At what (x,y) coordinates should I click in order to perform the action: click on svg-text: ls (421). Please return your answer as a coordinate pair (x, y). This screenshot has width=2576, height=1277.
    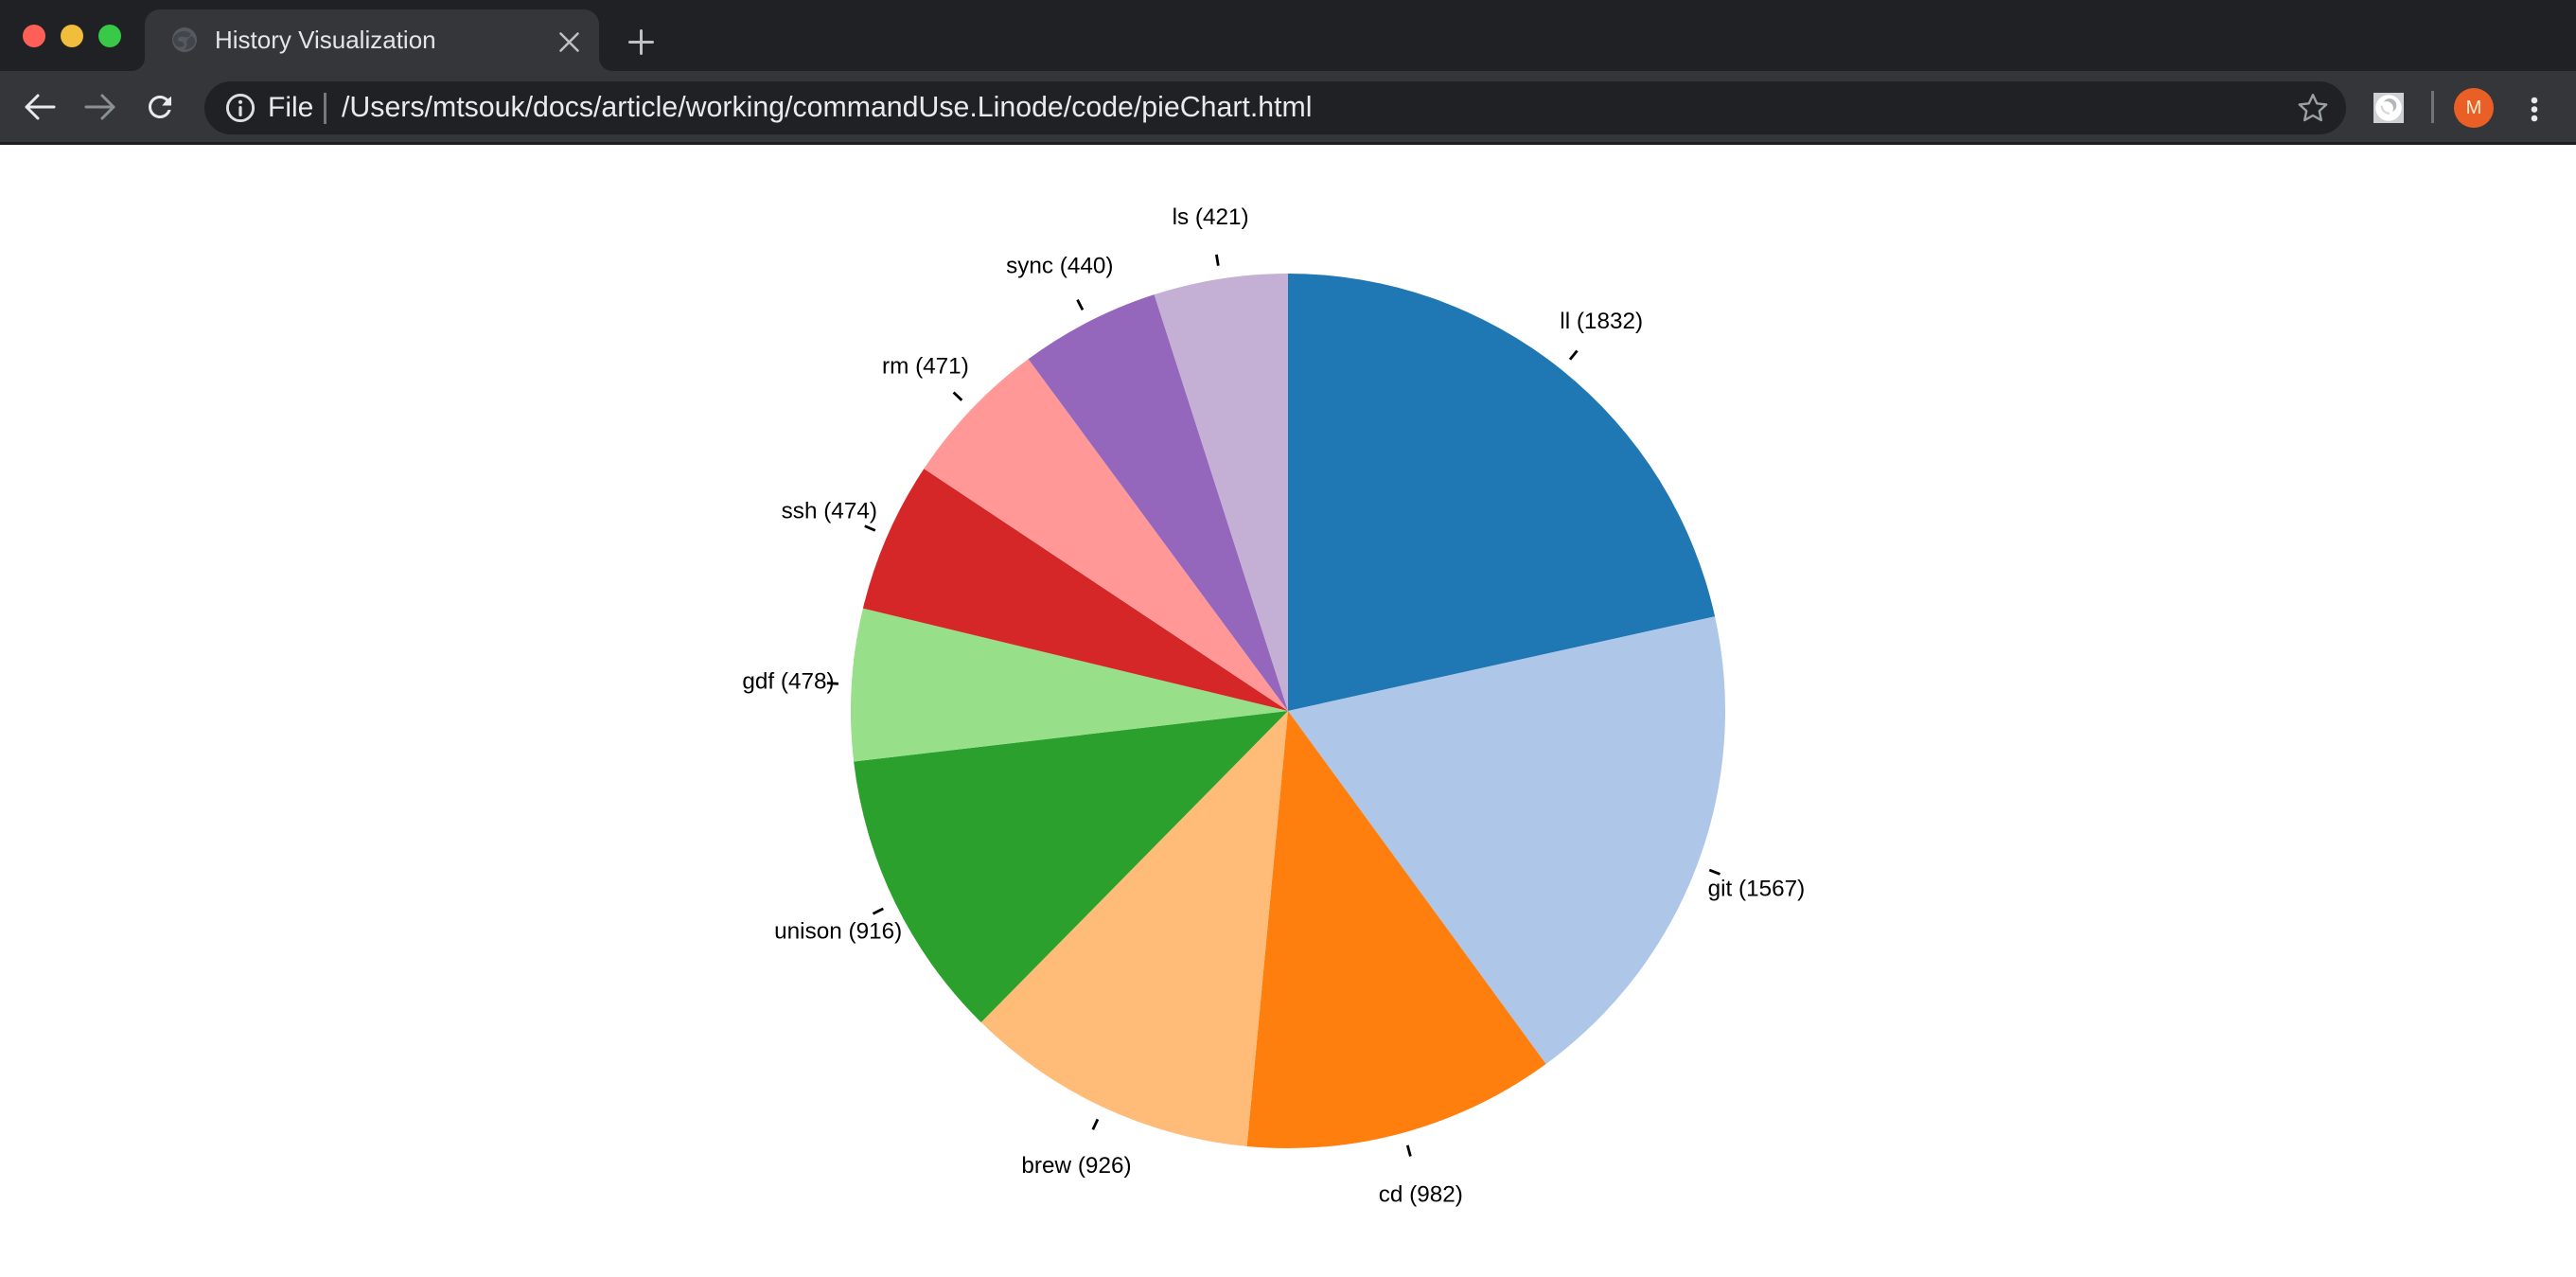
    Looking at the image, I should click on (1211, 217).